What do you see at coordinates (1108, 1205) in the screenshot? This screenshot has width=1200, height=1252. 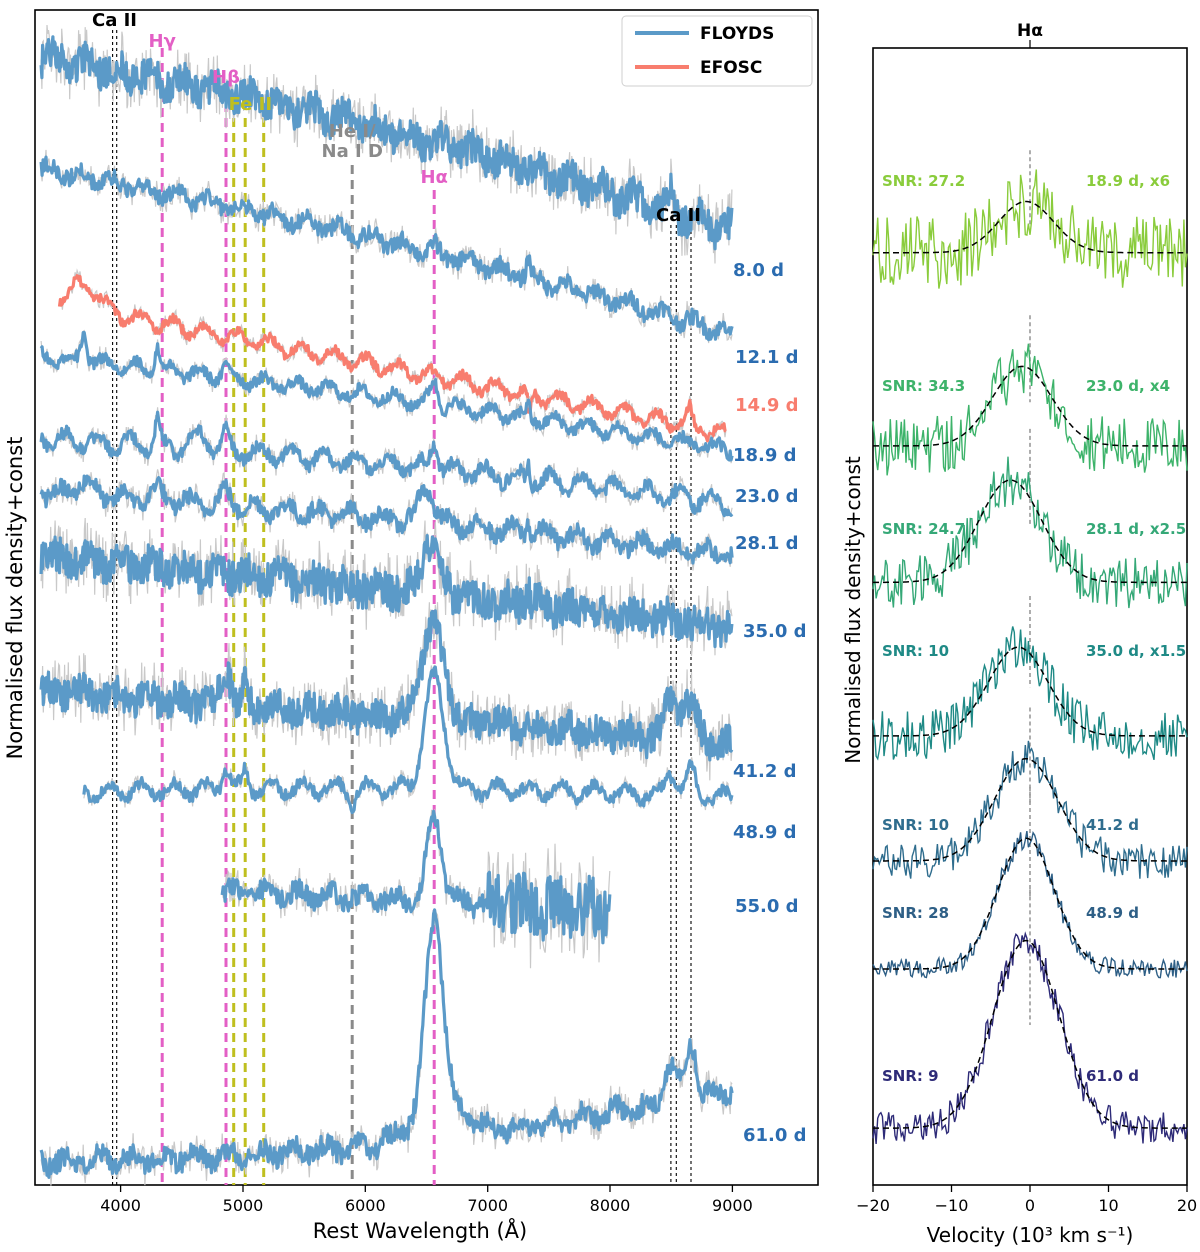 I see `v-tick-label-10: 10` at bounding box center [1108, 1205].